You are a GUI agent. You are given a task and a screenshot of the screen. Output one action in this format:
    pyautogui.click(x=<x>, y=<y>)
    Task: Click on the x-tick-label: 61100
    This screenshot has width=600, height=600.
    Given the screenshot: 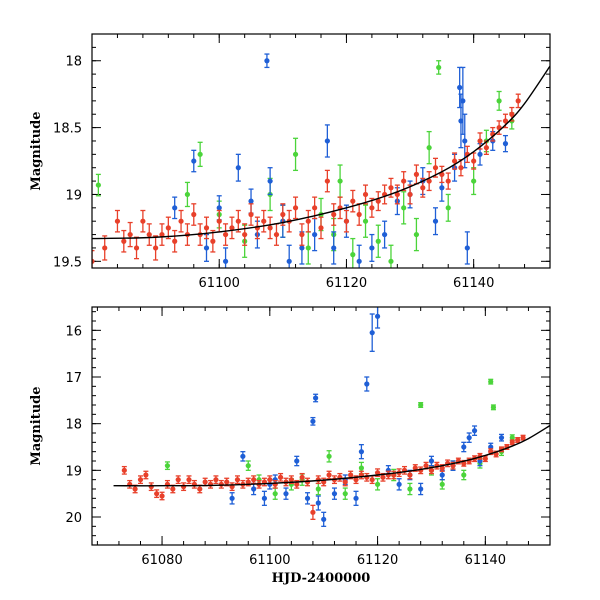 What is the action you would take?
    pyautogui.click(x=269, y=560)
    